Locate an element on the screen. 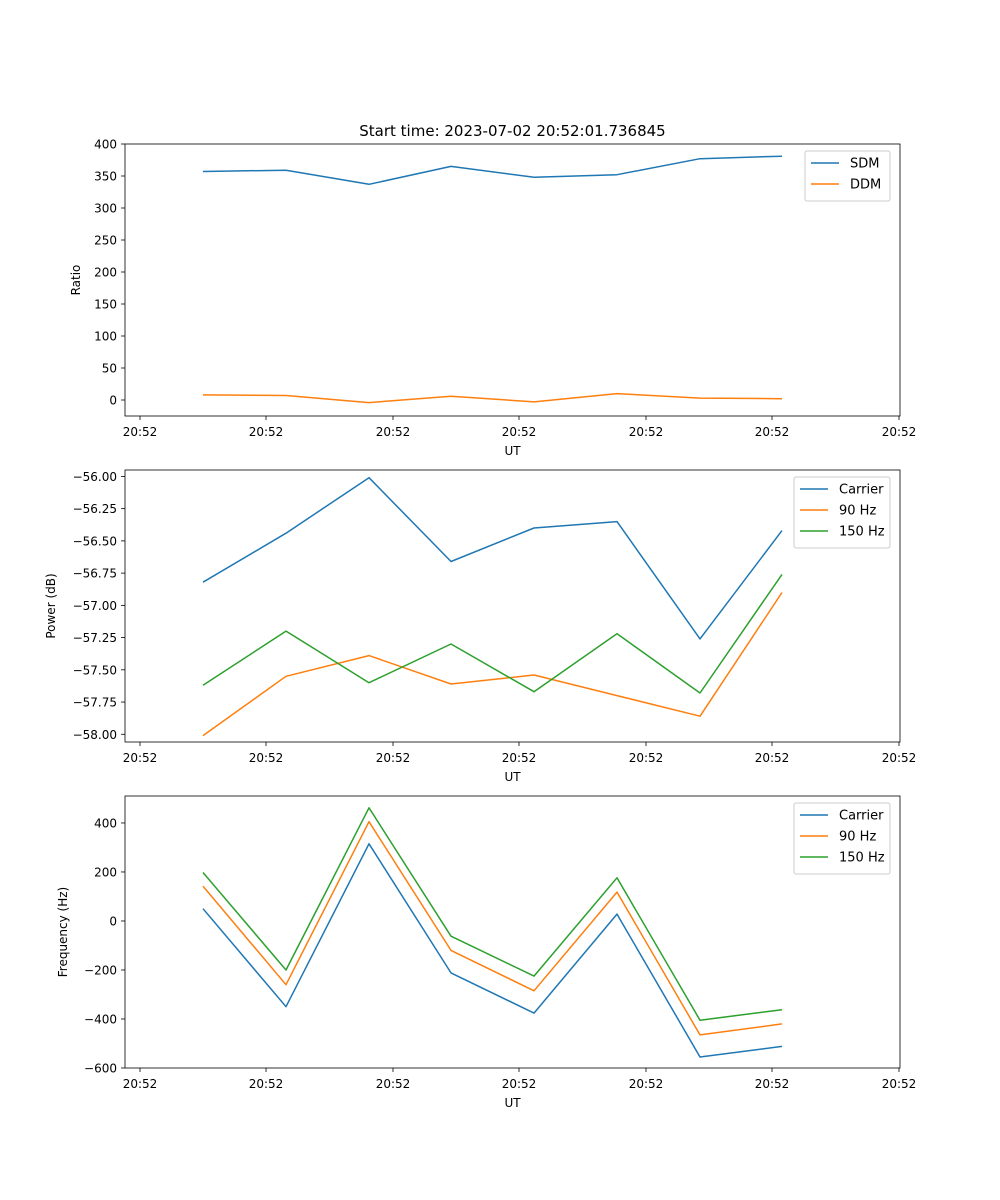 This screenshot has height=1200, width=1000. y-tick-label: 350 is located at coordinates (105, 177).